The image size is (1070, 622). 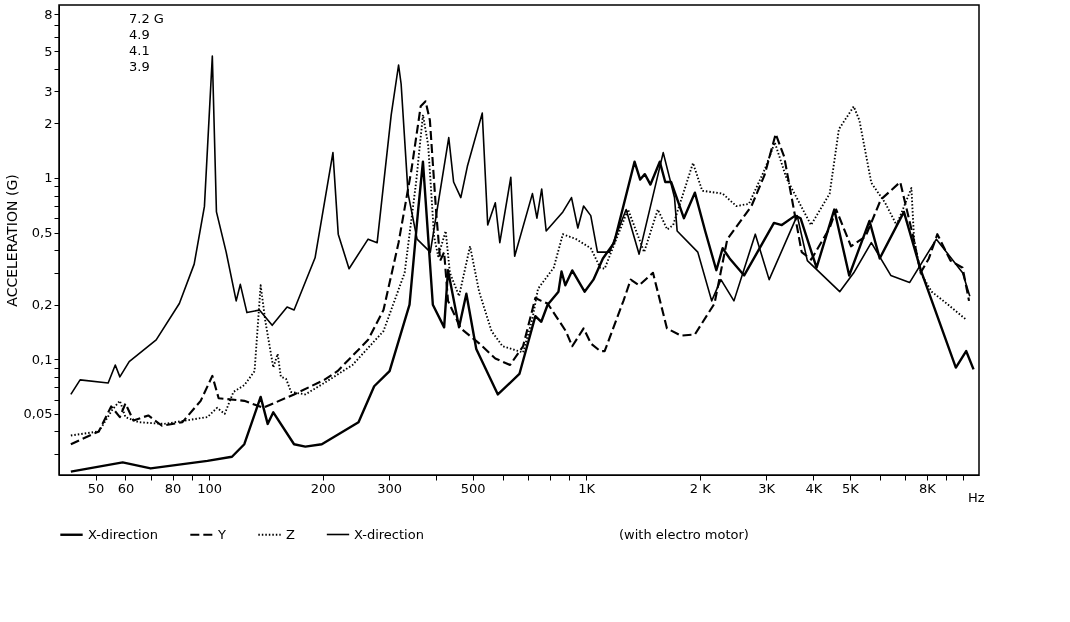 What do you see at coordinates (146, 18) in the screenshot?
I see `annotation: 7.2 G` at bounding box center [146, 18].